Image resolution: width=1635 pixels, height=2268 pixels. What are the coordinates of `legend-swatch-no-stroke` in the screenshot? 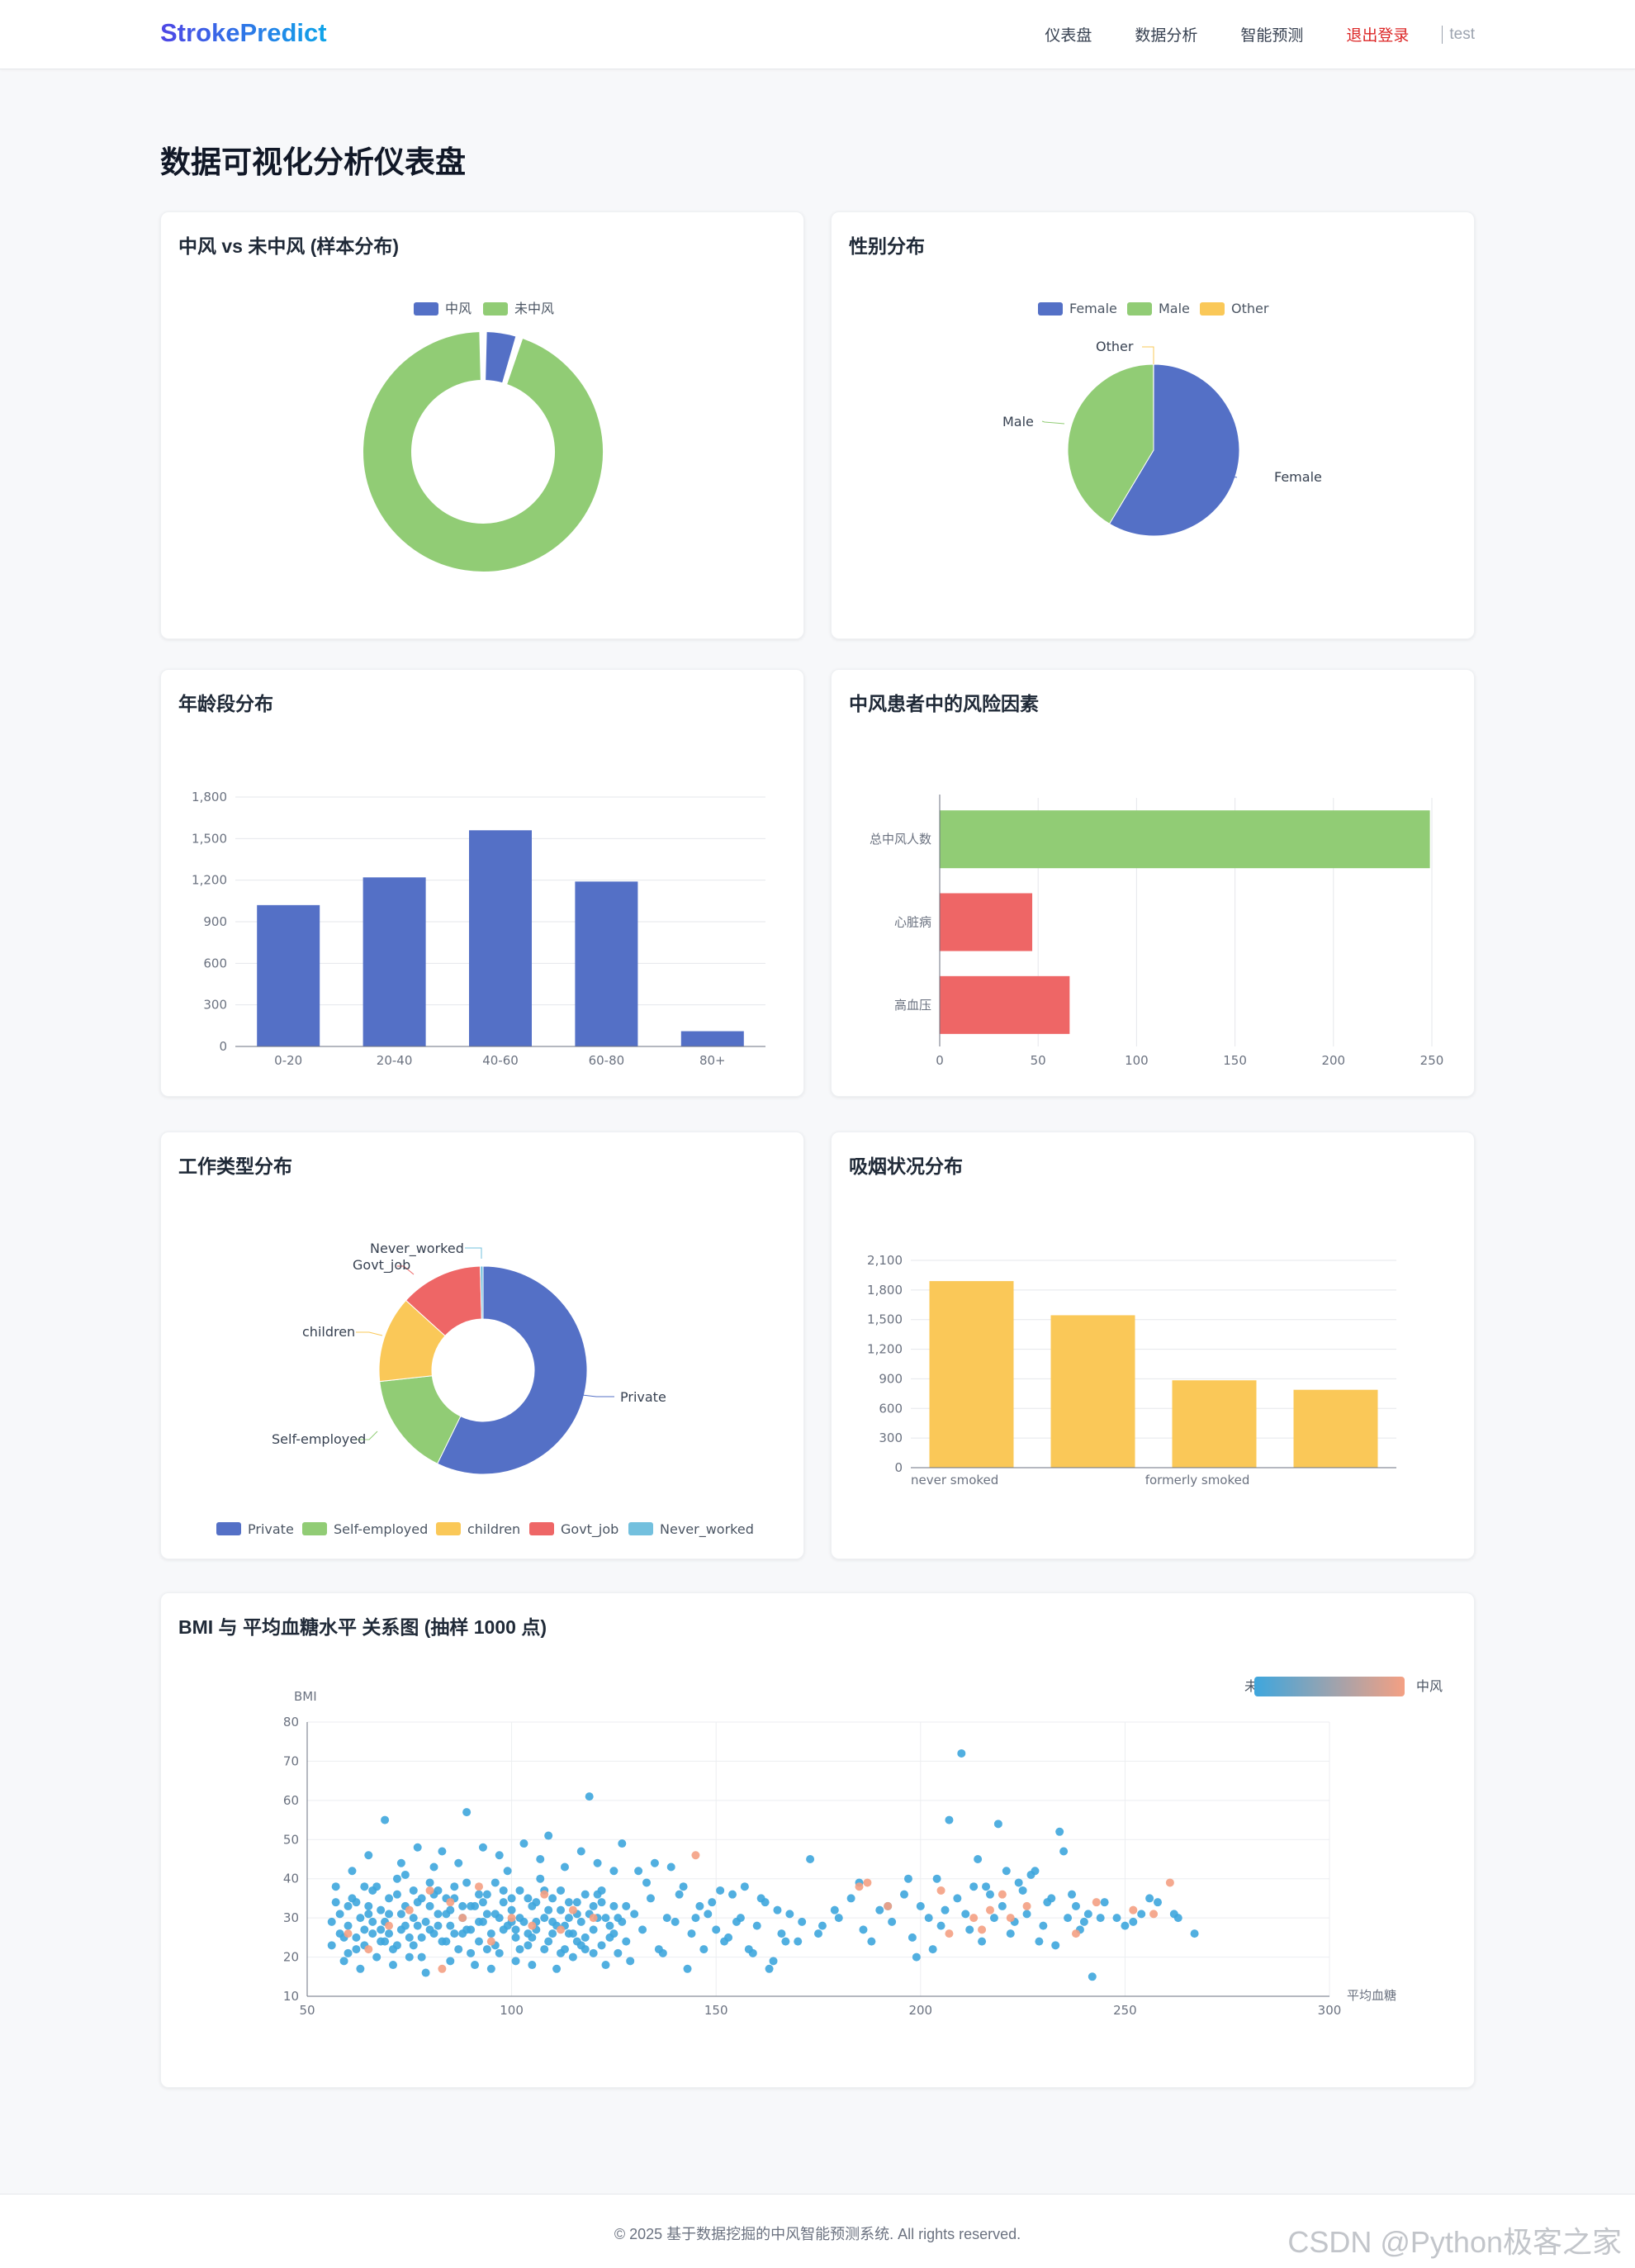 It's located at (495, 309).